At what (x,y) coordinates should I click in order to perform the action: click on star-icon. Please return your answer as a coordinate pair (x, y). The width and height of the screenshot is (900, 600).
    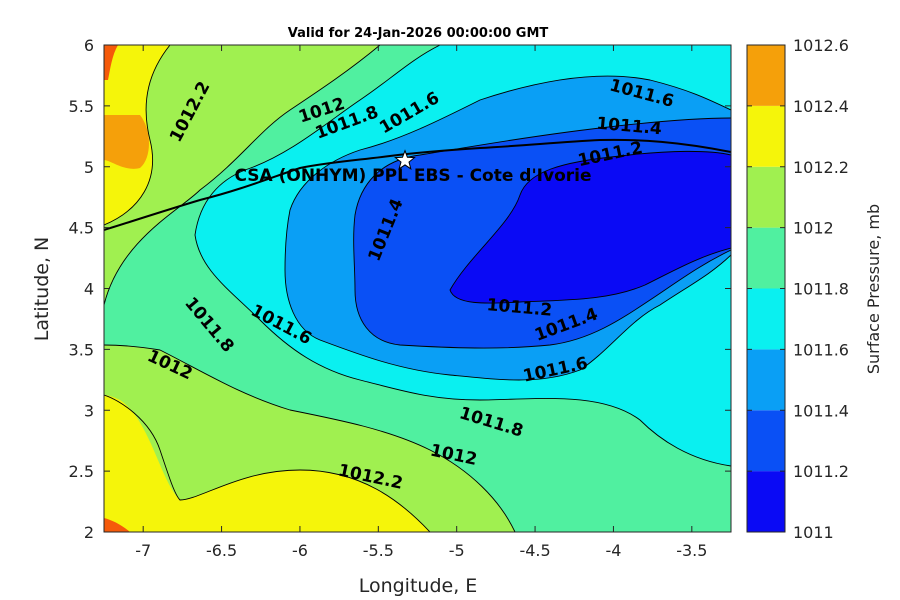
    Looking at the image, I should click on (405, 159).